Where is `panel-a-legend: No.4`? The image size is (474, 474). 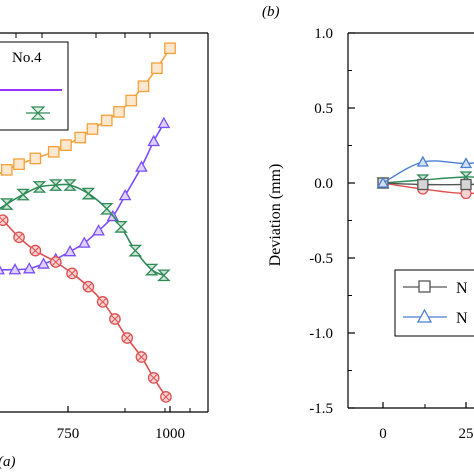
panel-a-legend: No.4 is located at coordinates (34, 86).